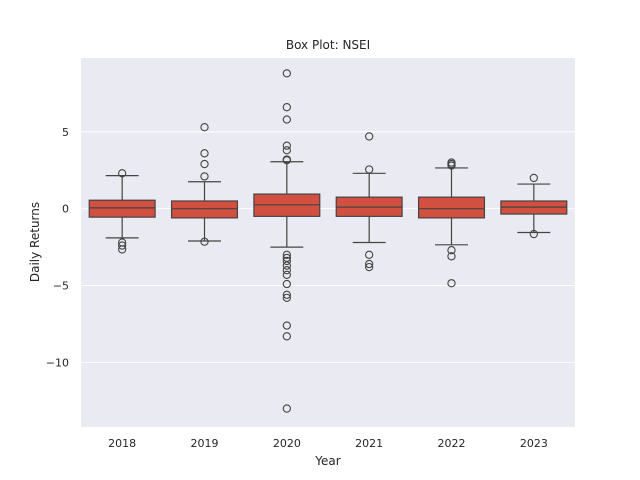 The height and width of the screenshot is (480, 640). Describe the element at coordinates (327, 461) in the screenshot. I see `x-axis-label: Year` at that location.